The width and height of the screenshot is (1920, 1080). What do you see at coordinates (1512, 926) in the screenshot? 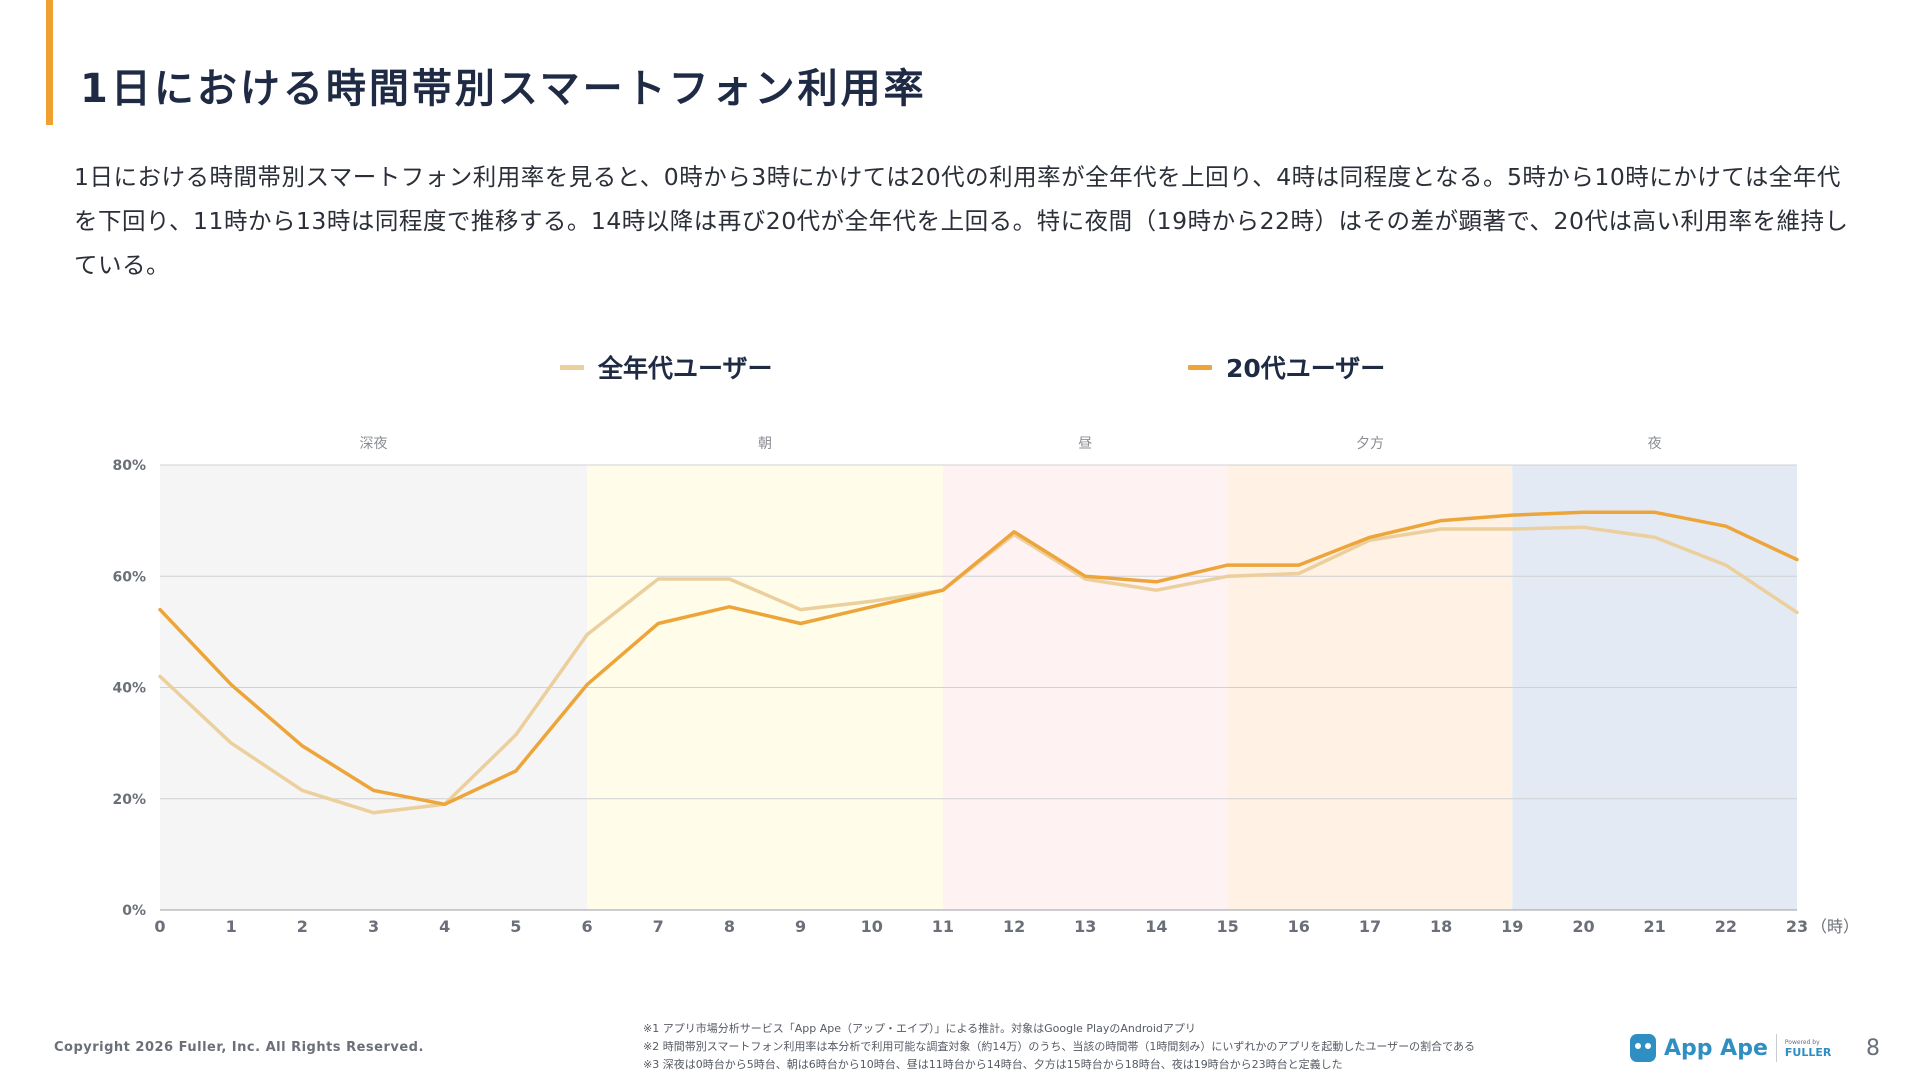
I see `x-tick-label-19: 19` at bounding box center [1512, 926].